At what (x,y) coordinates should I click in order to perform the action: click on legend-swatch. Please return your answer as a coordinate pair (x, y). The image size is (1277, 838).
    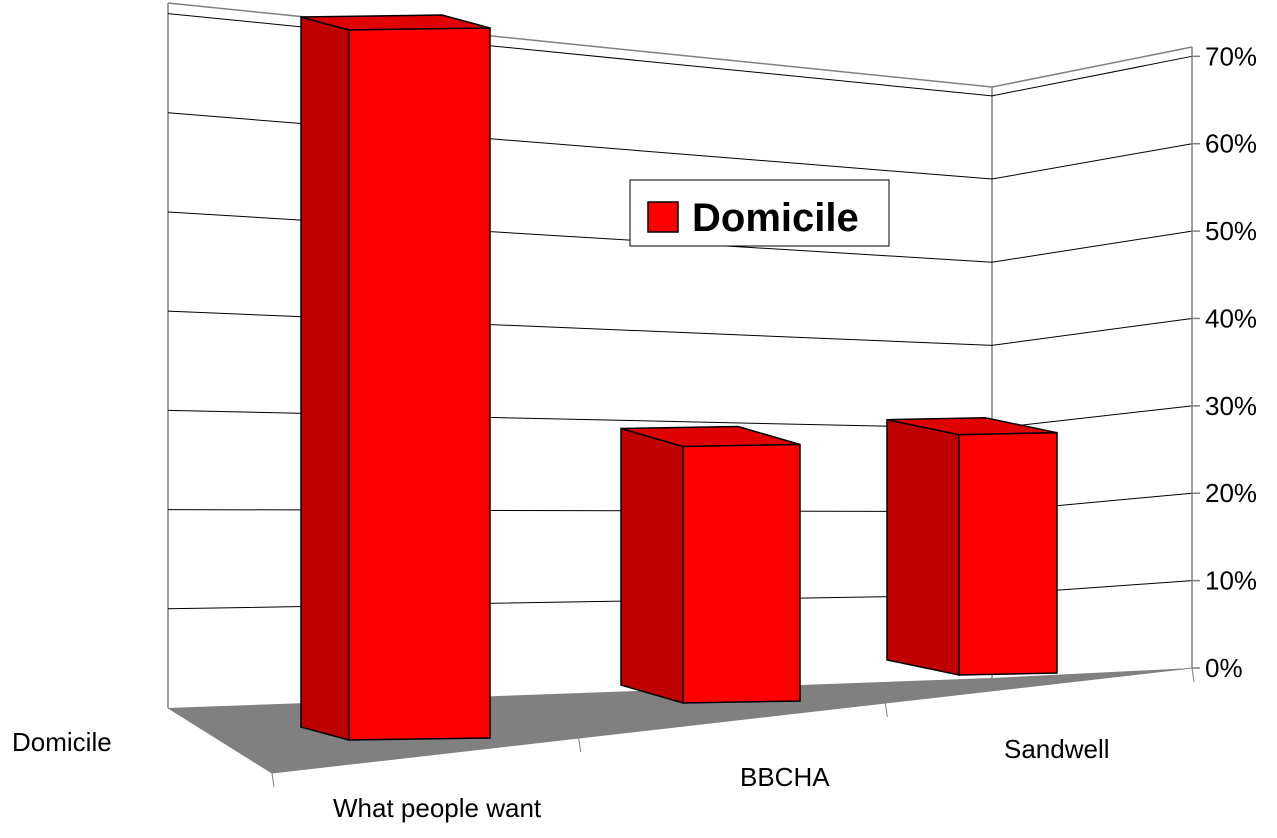
    Looking at the image, I should click on (663, 217).